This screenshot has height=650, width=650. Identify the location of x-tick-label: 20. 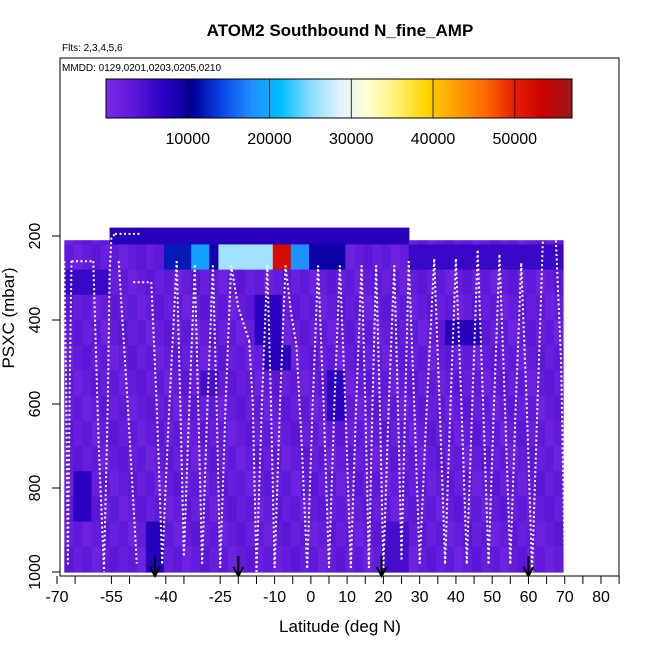
(384, 597).